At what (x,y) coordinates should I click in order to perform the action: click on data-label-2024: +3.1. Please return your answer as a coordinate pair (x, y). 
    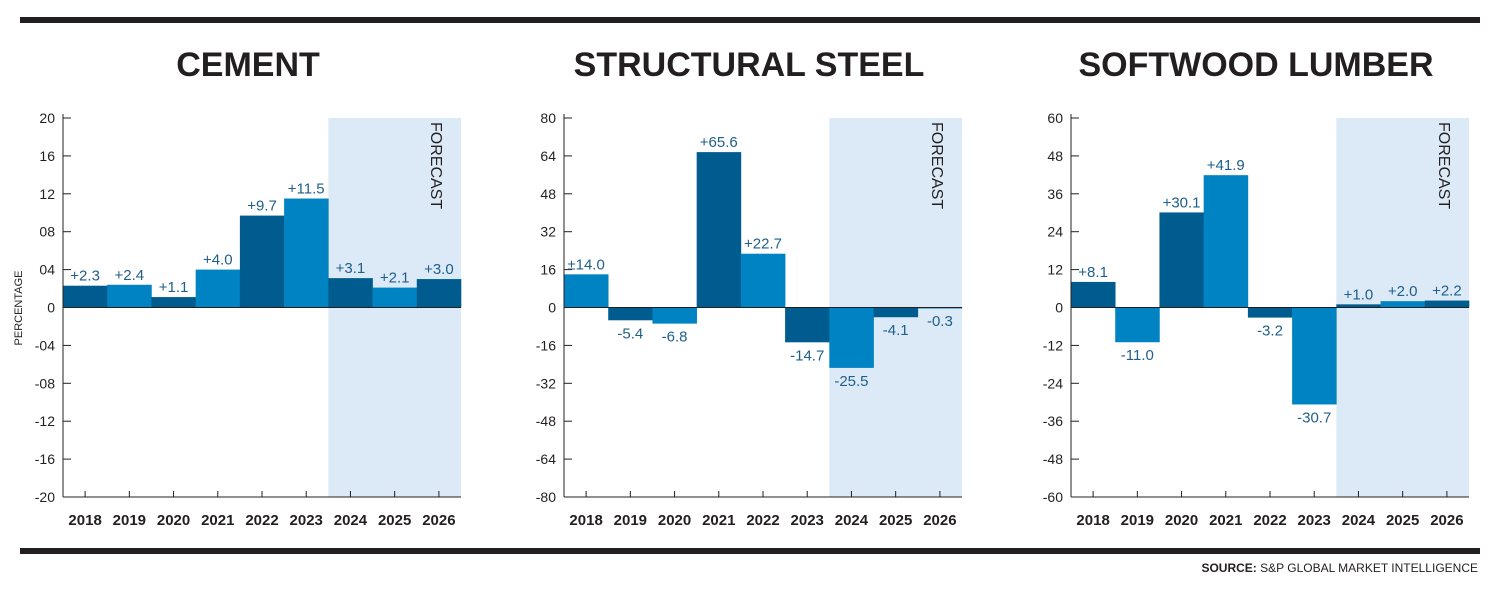
    Looking at the image, I should click on (351, 268).